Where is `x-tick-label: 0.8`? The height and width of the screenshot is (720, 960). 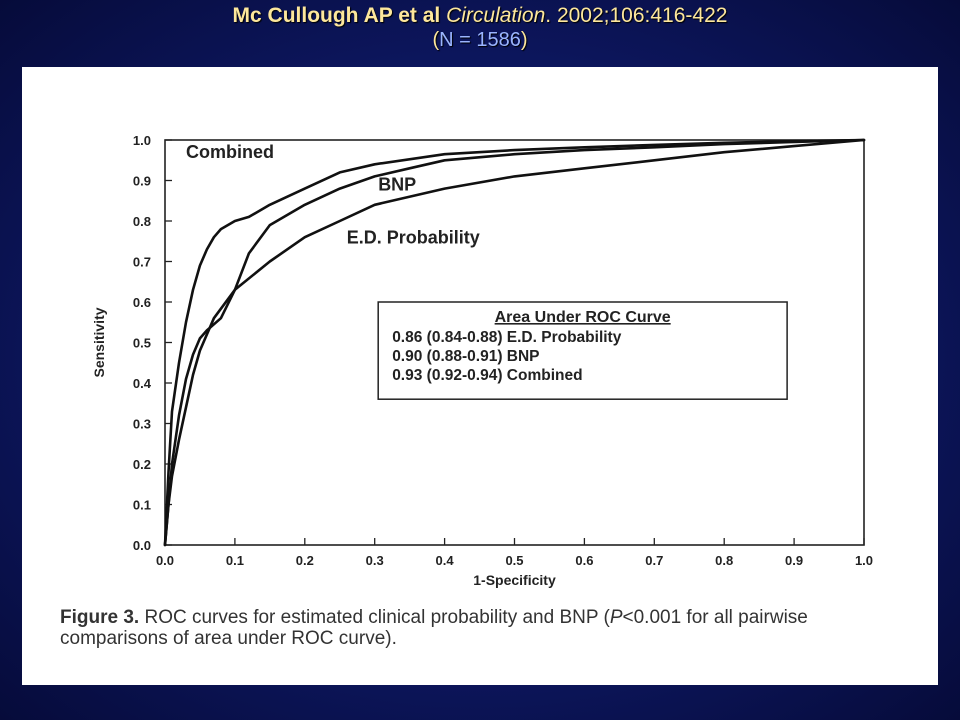 x-tick-label: 0.8 is located at coordinates (724, 560).